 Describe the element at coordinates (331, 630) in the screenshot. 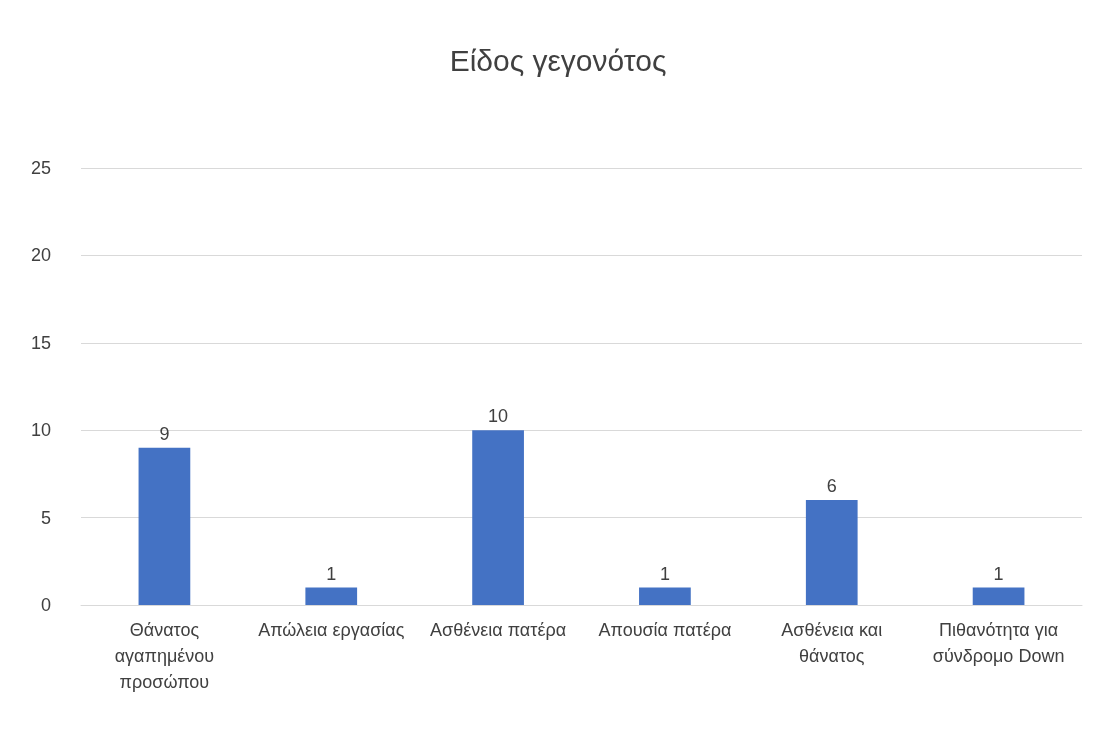

I see `x-tick-label: Απώλεια εργασίας` at that location.